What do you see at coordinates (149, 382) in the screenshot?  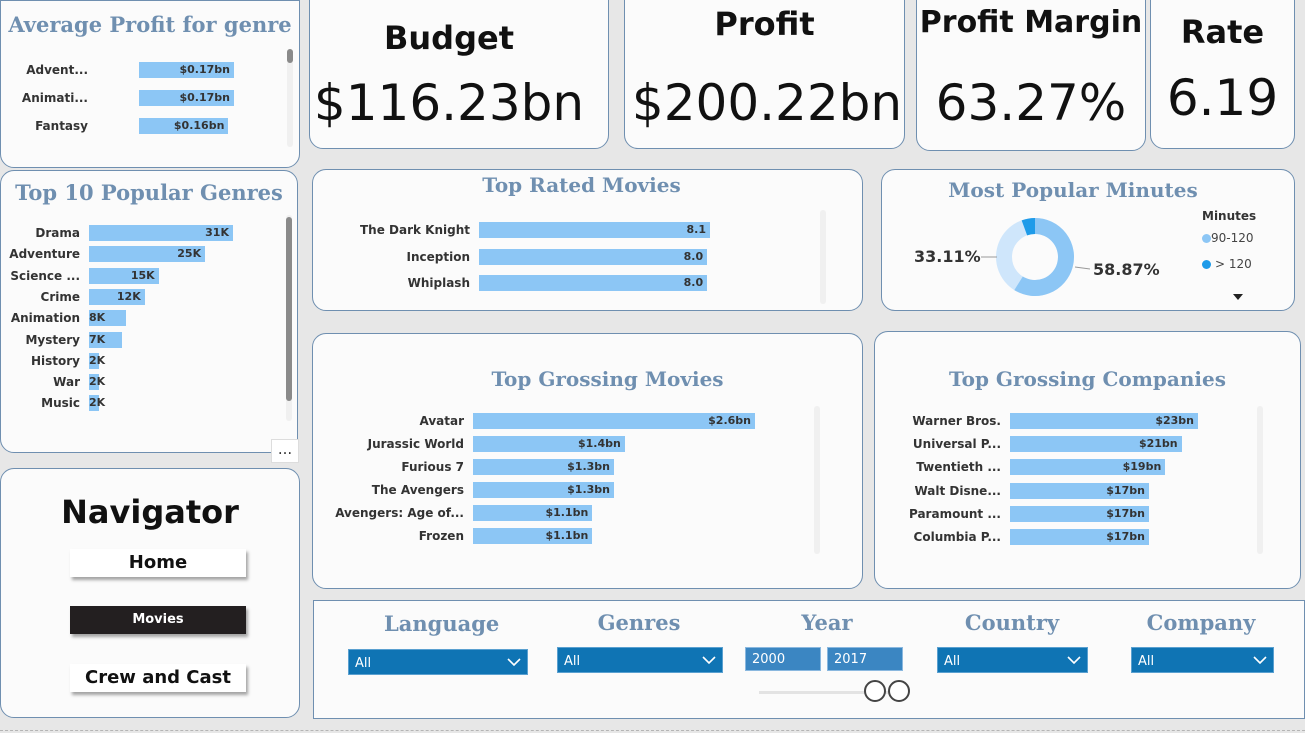 I see `genre-row: War 2K` at bounding box center [149, 382].